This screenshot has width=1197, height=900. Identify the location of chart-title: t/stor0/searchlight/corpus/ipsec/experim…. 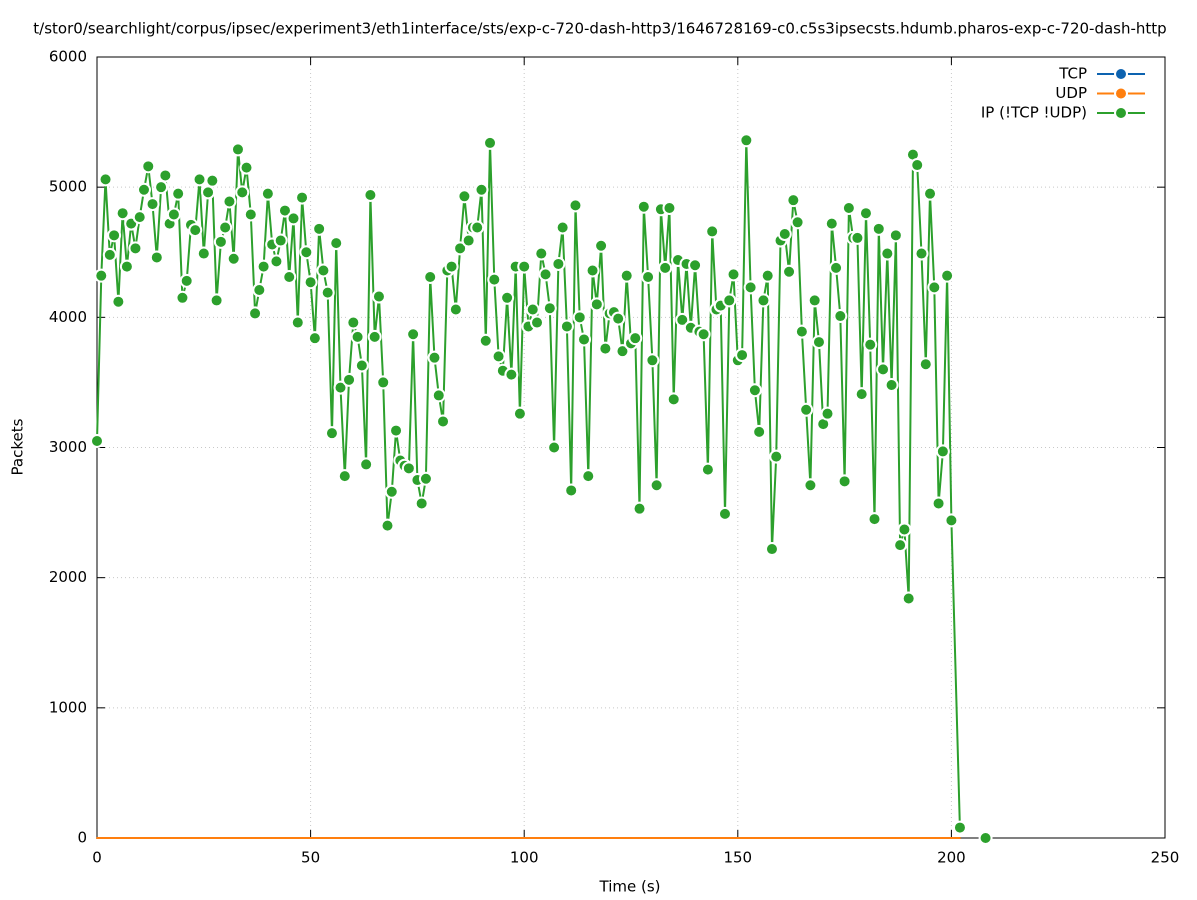
(599, 29).